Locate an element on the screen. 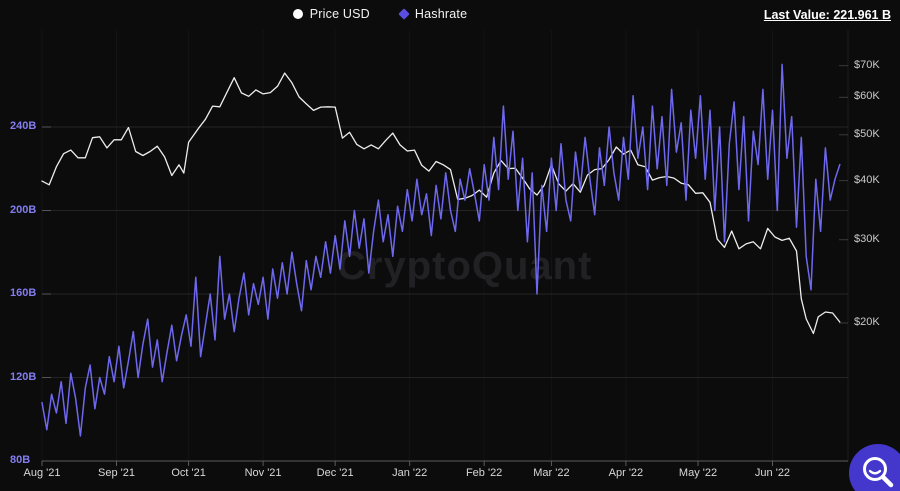 The image size is (900, 491). magnifier-smile-icon is located at coordinates (878, 472).